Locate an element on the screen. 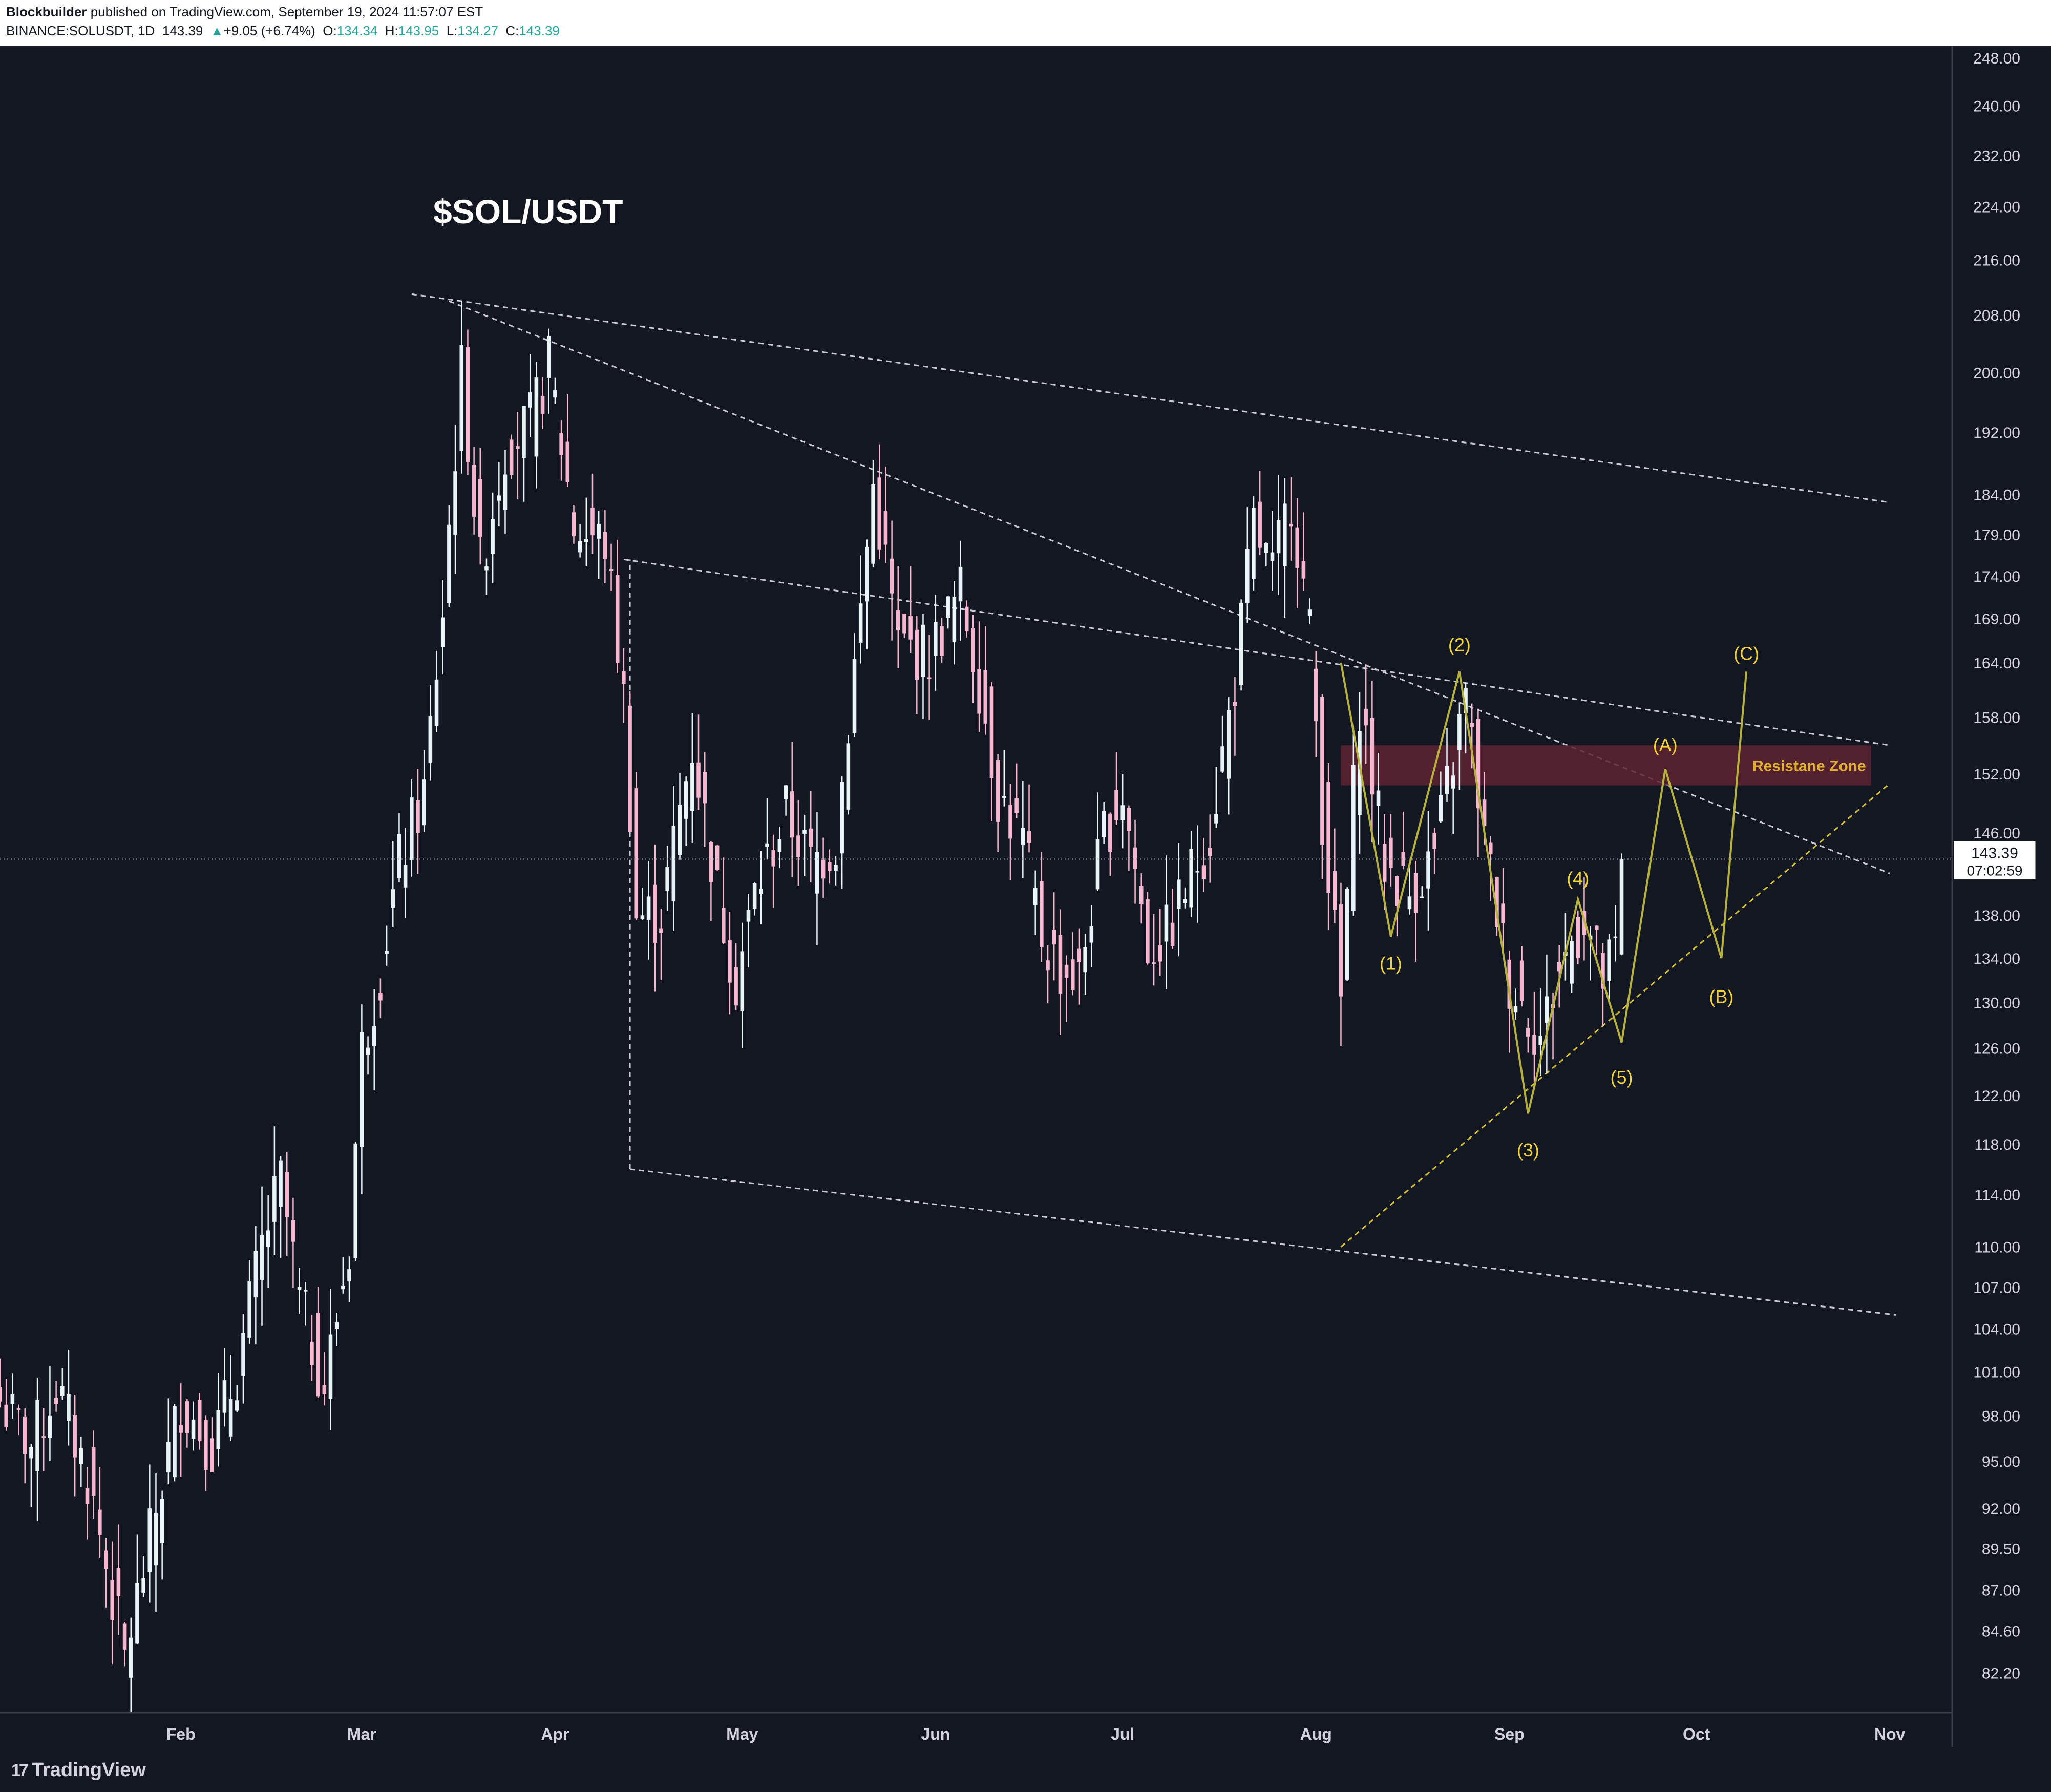  trendline-mid-channel is located at coordinates (1257, 652).